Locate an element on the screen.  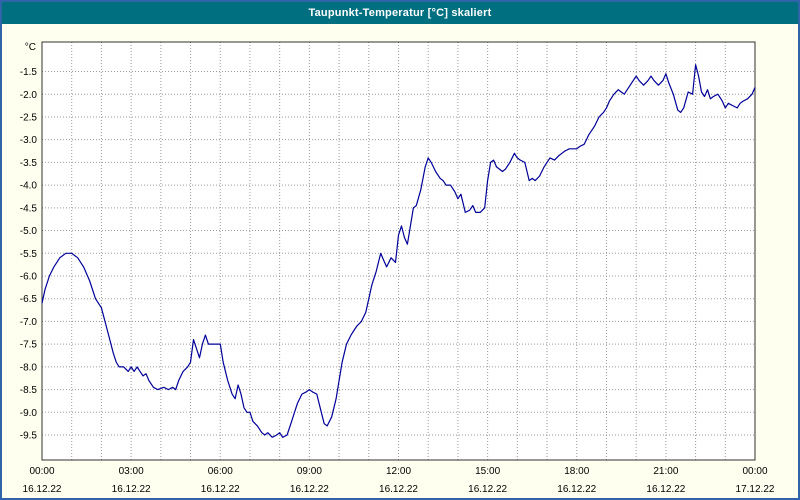
chart-title: Taupunkt-Temperatur [°C] skaliert is located at coordinates (400, 13).